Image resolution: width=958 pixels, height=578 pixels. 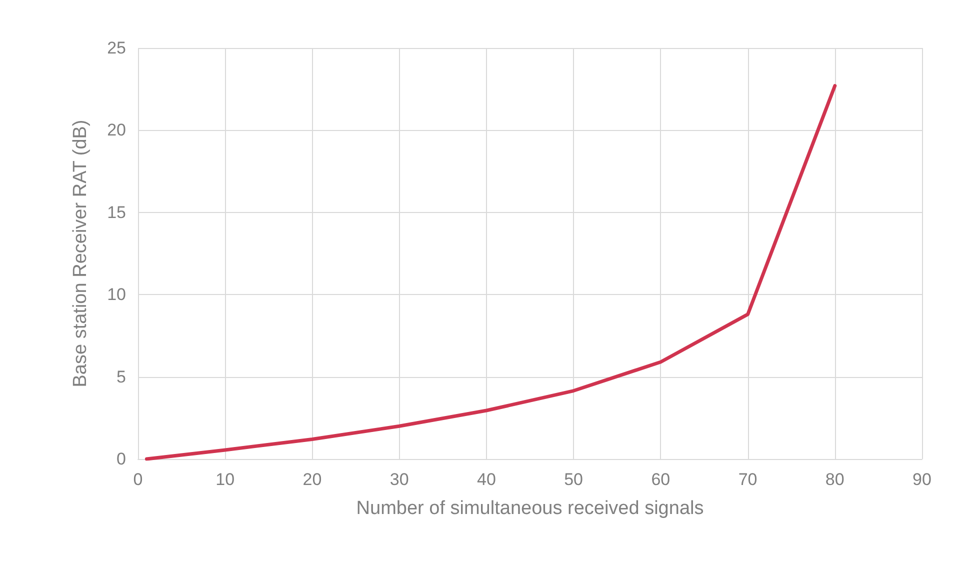 What do you see at coordinates (116, 294) in the screenshot?
I see `y-tick-label: 10` at bounding box center [116, 294].